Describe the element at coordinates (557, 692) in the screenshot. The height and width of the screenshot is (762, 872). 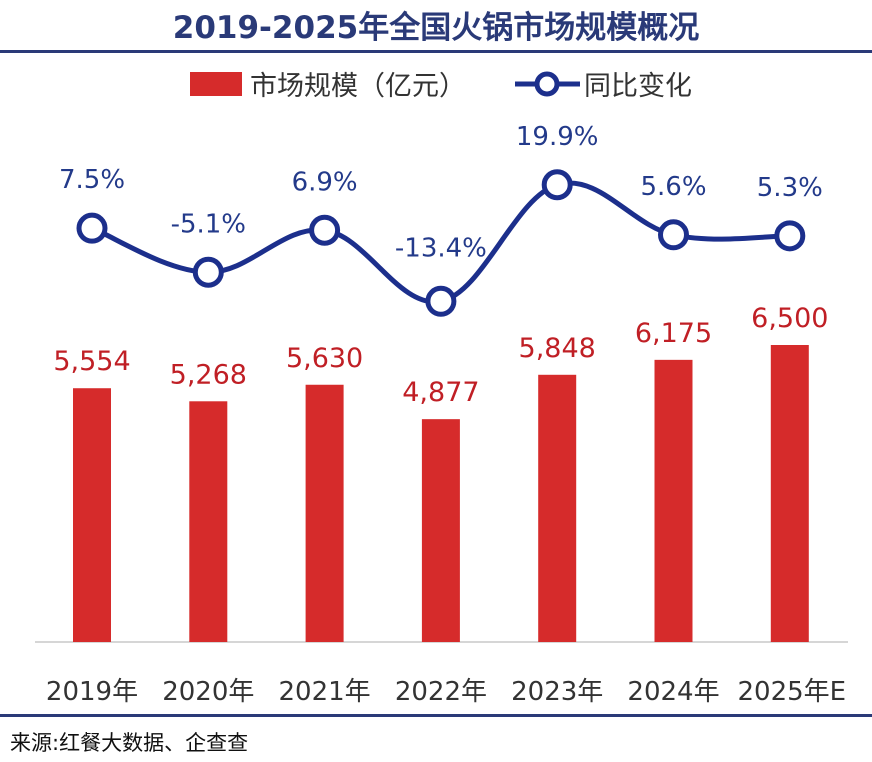
I see `x-tick-label-4: 2023年` at that location.